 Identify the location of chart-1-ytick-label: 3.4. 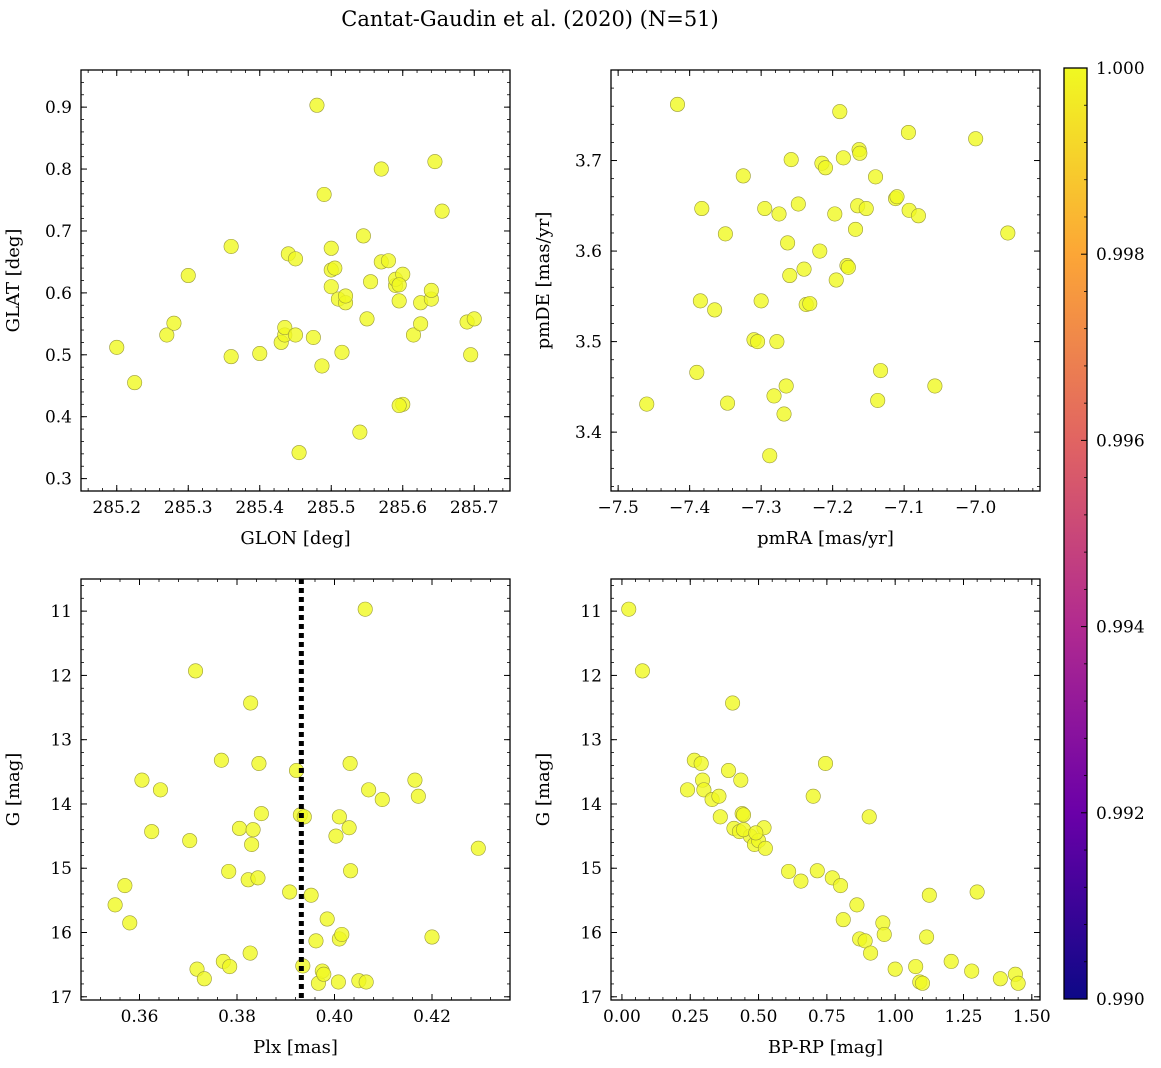
(588, 433).